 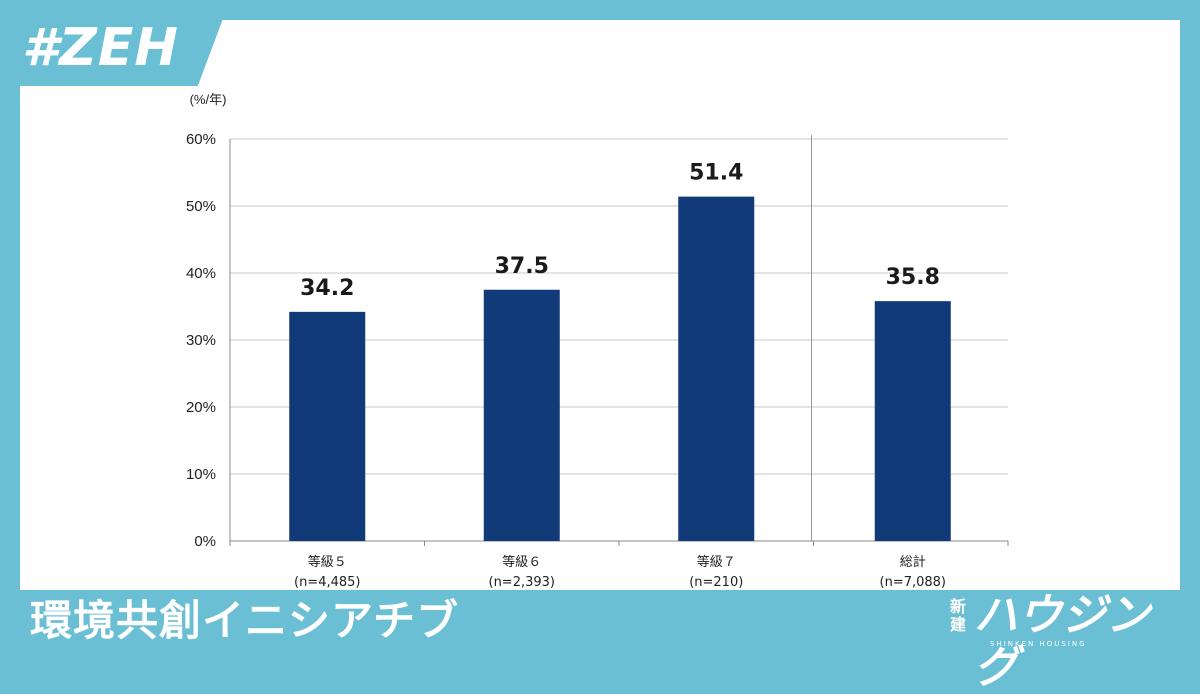 What do you see at coordinates (201, 139) in the screenshot?
I see `y-tick-label: 60%` at bounding box center [201, 139].